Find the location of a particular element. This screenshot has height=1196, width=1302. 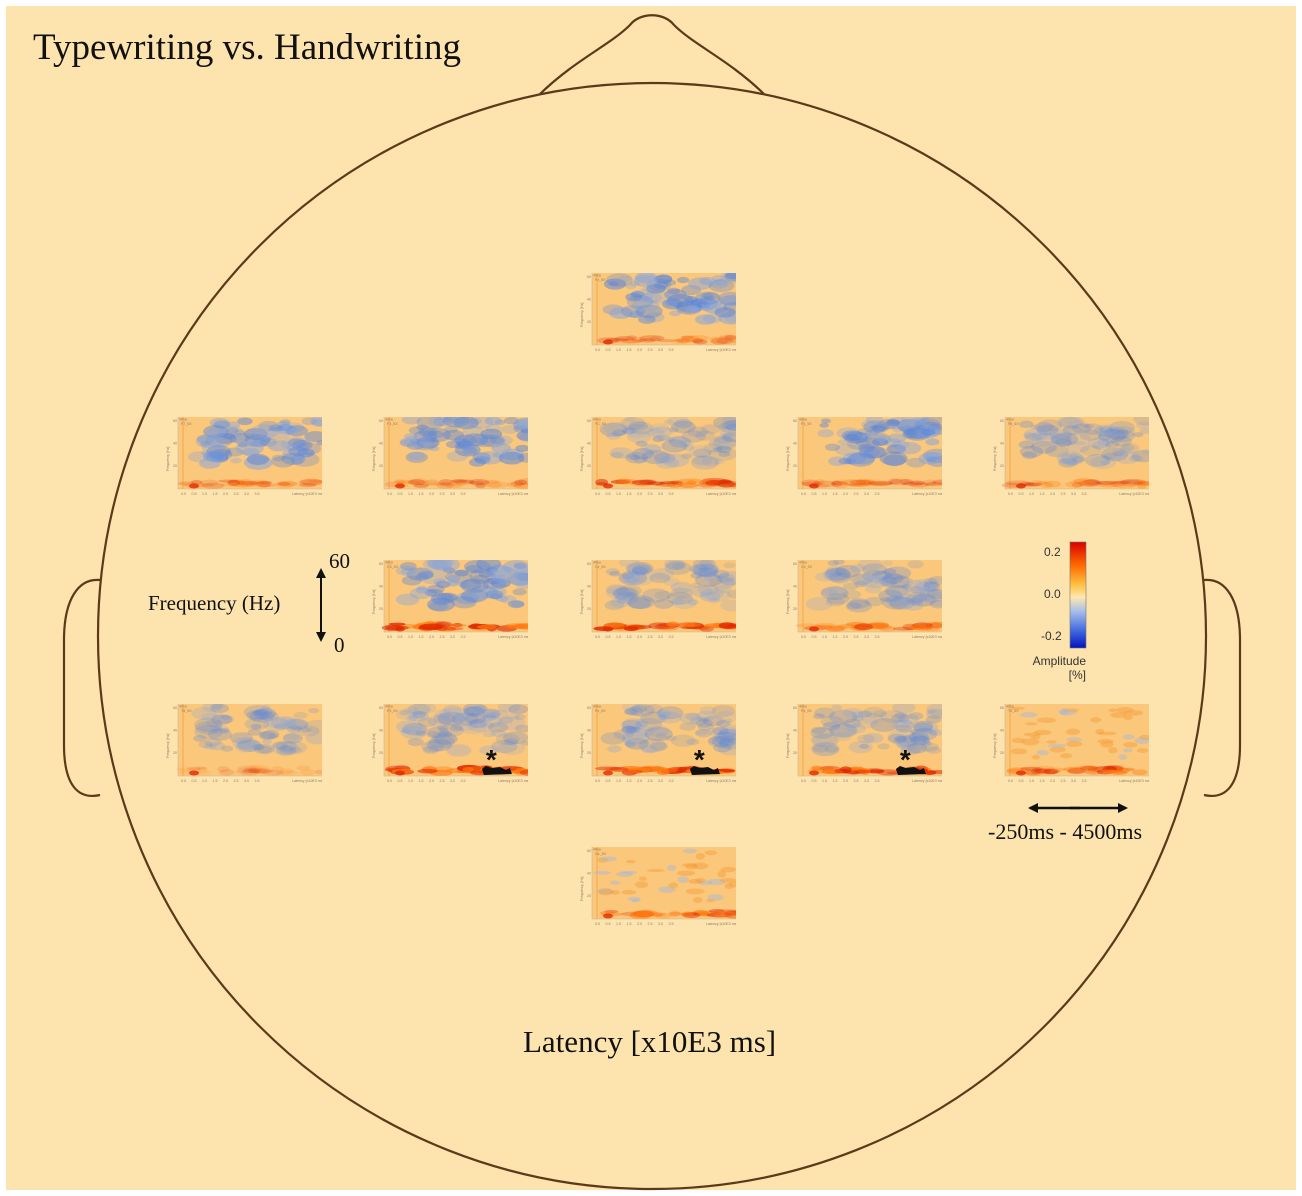

colorbar-caption-line1: Amplitude is located at coordinates (1059, 661).